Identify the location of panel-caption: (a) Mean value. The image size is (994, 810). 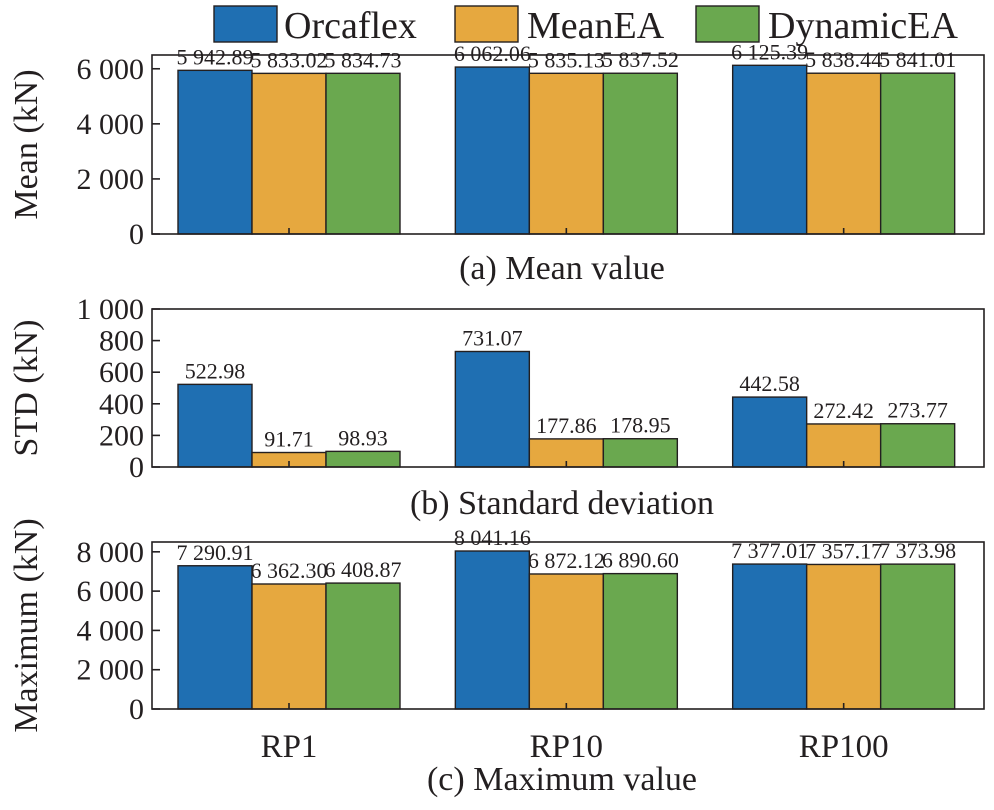
(562, 268).